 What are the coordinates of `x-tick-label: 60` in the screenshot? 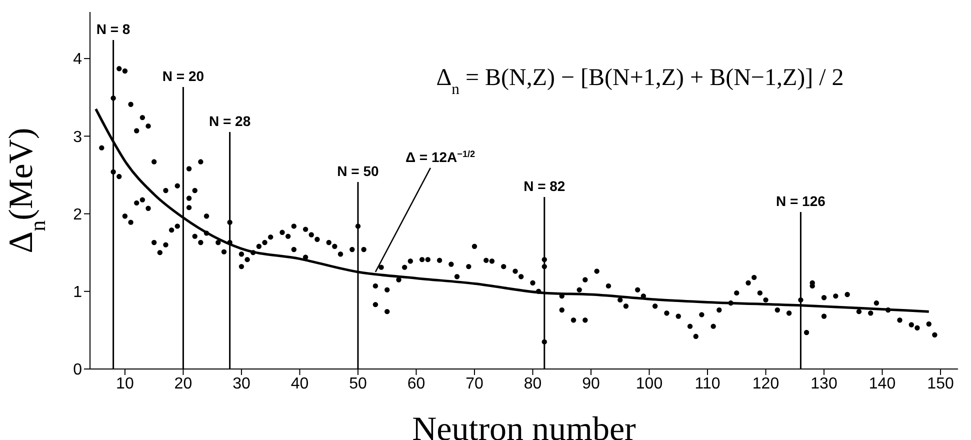 It's located at (416, 383).